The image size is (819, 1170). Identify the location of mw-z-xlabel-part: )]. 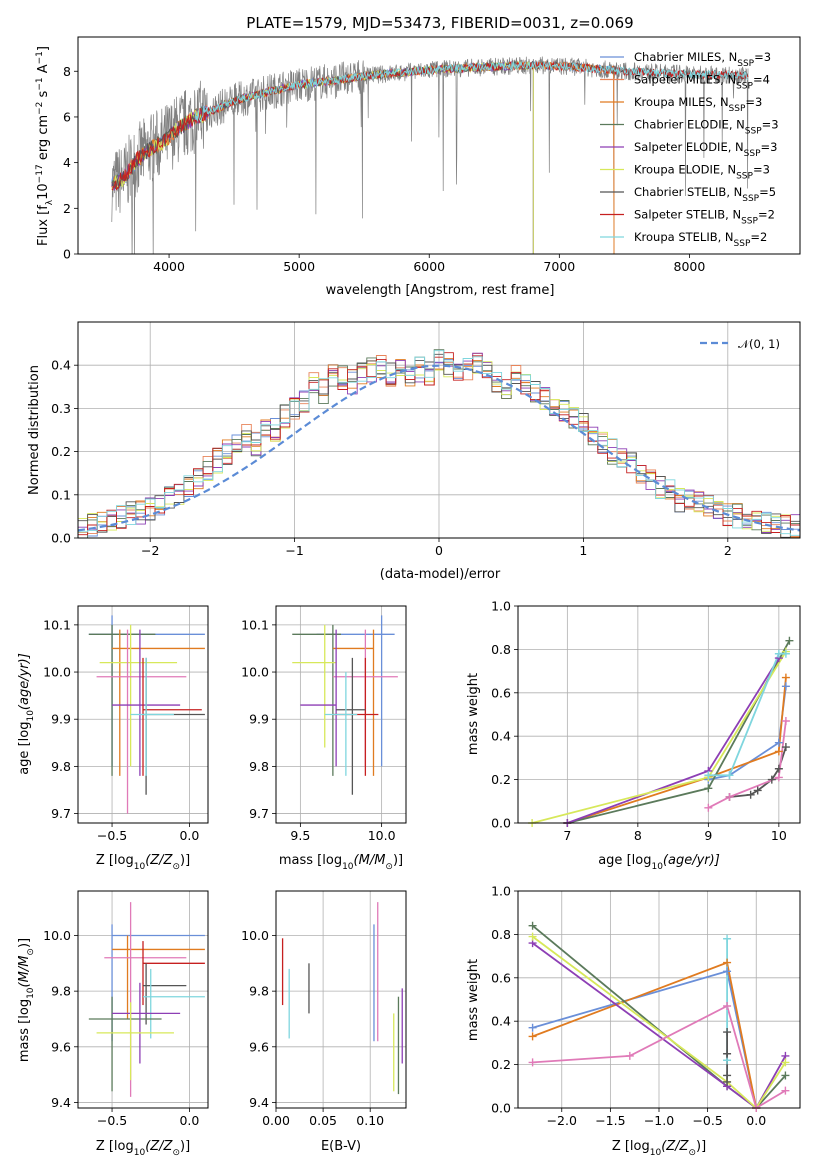
(701, 1146).